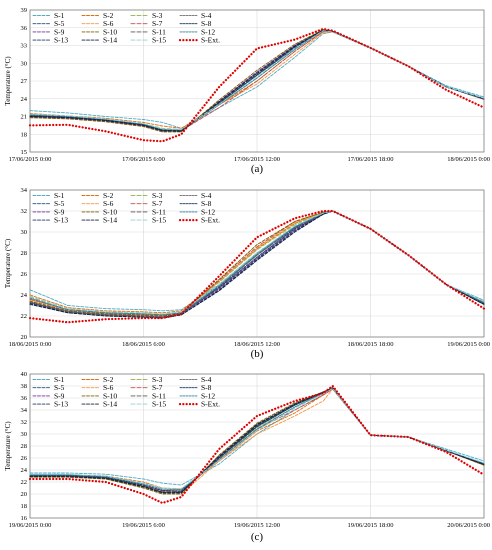 The height and width of the screenshot is (550, 492). What do you see at coordinates (370, 159) in the screenshot?
I see `x-tick-label: 17/06/2015 18:00` at bounding box center [370, 159].